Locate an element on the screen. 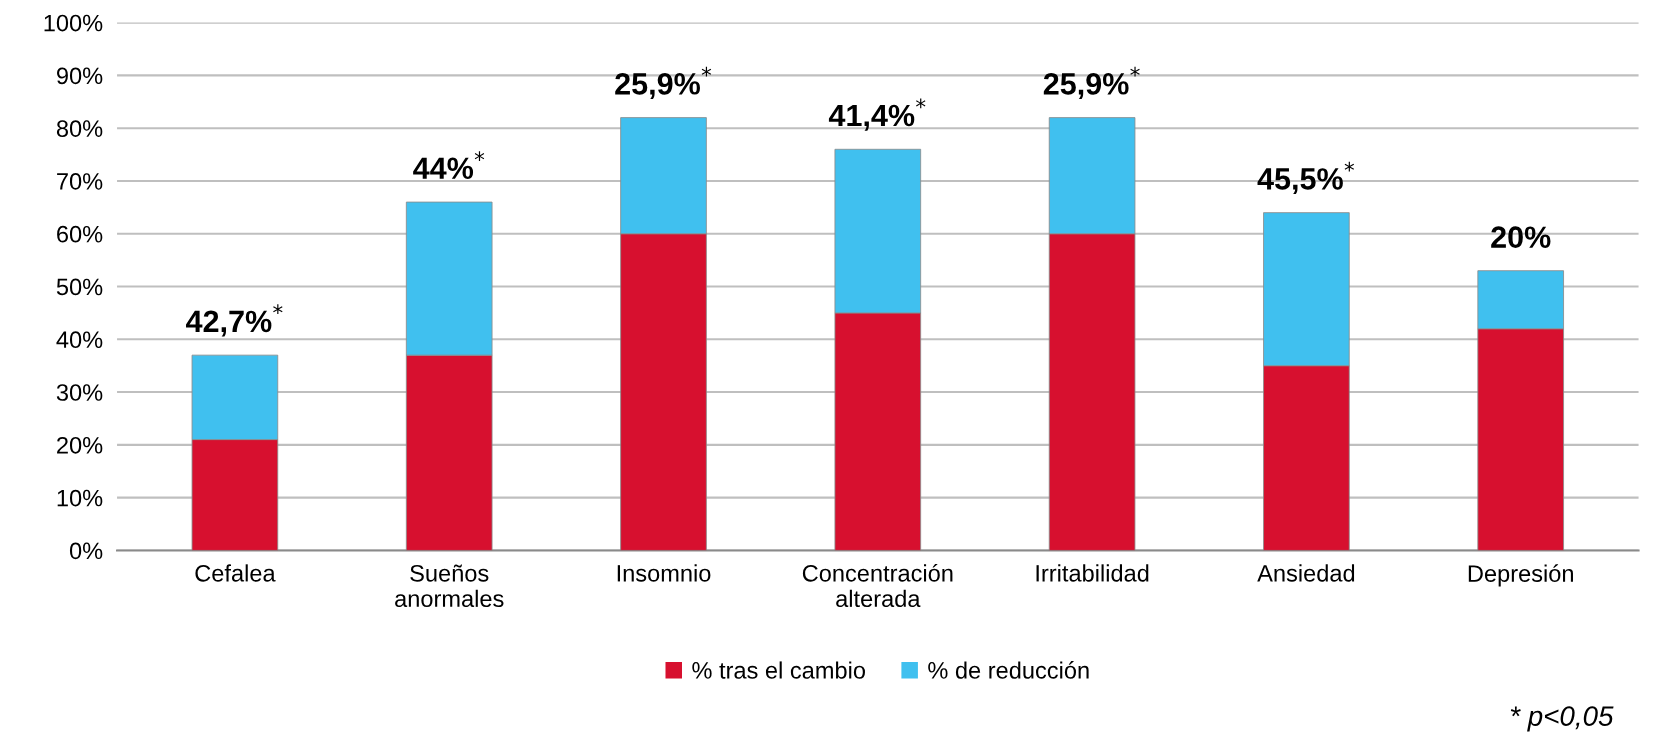 The width and height of the screenshot is (1672, 754). y-tick-label: 60% is located at coordinates (80, 234).